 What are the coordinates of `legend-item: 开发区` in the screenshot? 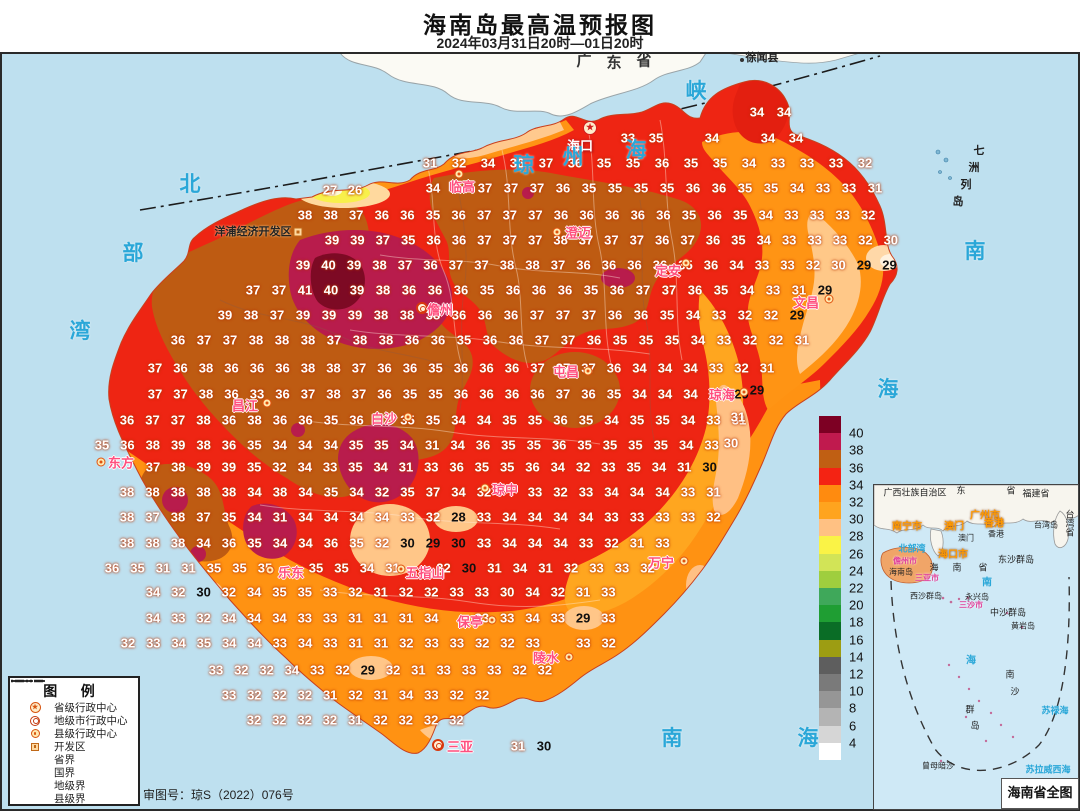 It's located at (77, 746).